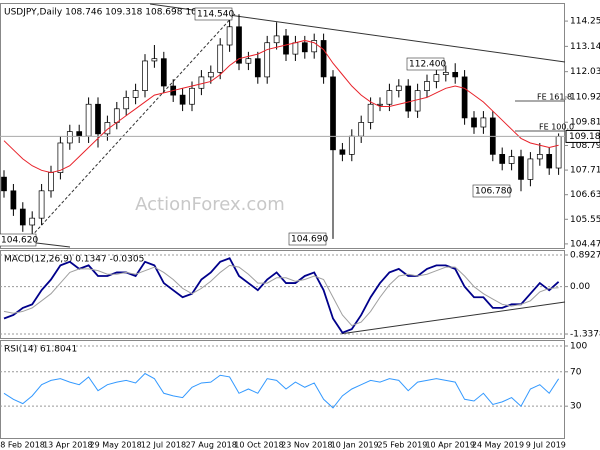 The height and width of the screenshot is (450, 600). What do you see at coordinates (585, 123) in the screenshot?
I see `y-tick-label: 109.810` at bounding box center [585, 123].